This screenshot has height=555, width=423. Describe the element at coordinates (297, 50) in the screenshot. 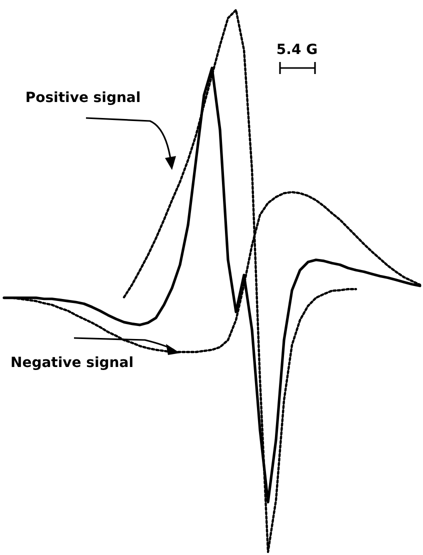

I see `annotation: 5.4 G` at that location.